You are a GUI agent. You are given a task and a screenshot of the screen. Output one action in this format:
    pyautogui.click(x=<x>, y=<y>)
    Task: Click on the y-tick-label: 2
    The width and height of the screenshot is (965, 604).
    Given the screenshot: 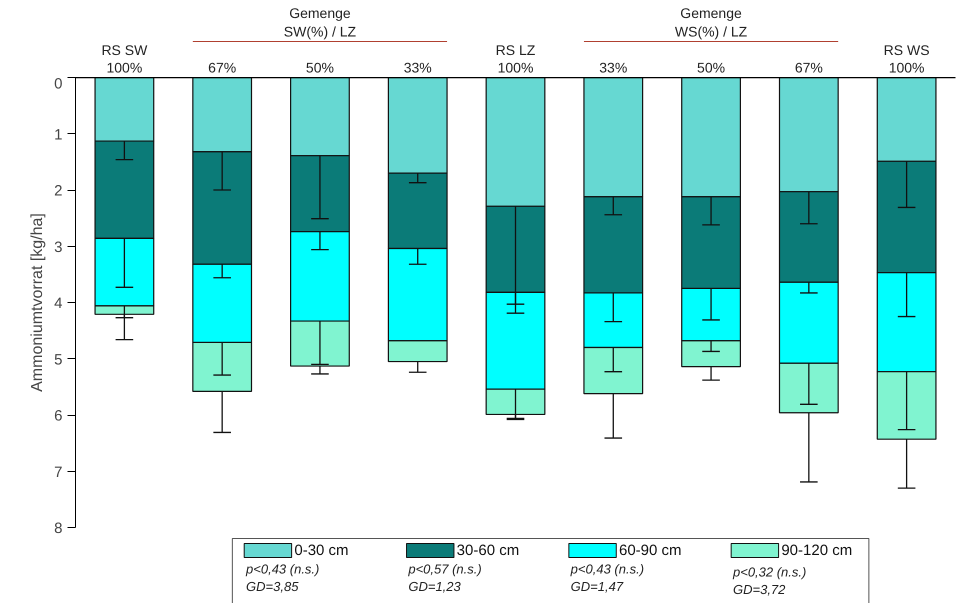 What is the action you would take?
    pyautogui.click(x=58, y=191)
    